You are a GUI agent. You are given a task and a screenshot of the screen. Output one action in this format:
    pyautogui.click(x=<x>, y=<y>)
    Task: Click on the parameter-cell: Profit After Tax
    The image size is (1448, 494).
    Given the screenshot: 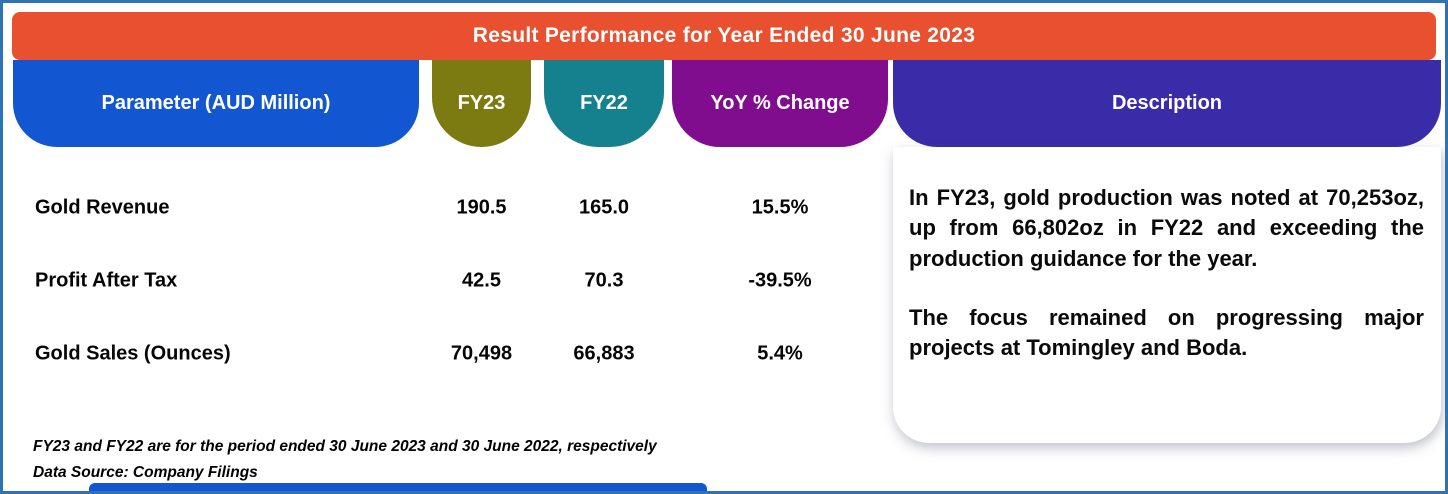 What is the action you would take?
    pyautogui.click(x=106, y=280)
    